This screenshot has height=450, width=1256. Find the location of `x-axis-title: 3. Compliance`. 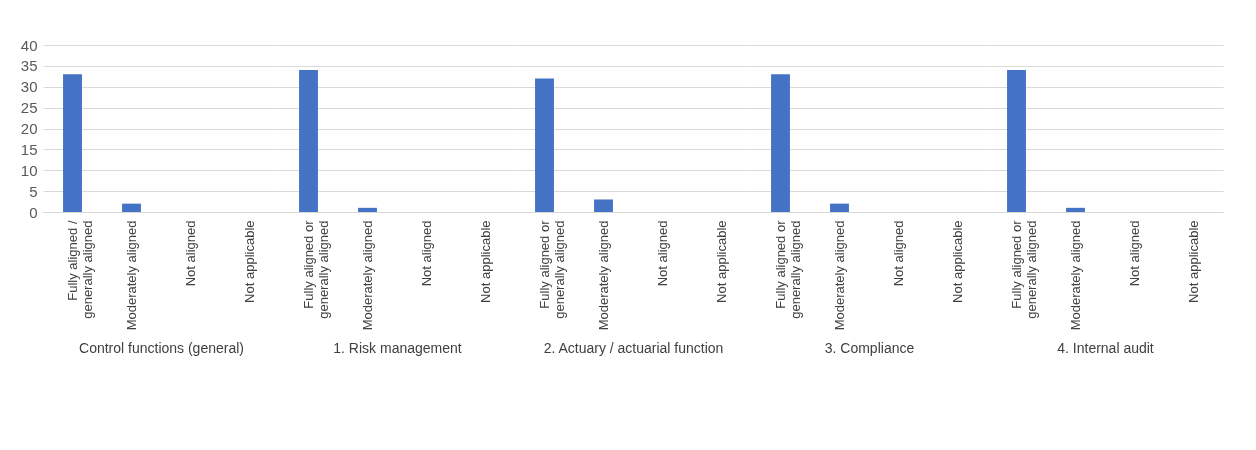

x-axis-title: 3. Compliance is located at coordinates (869, 348).